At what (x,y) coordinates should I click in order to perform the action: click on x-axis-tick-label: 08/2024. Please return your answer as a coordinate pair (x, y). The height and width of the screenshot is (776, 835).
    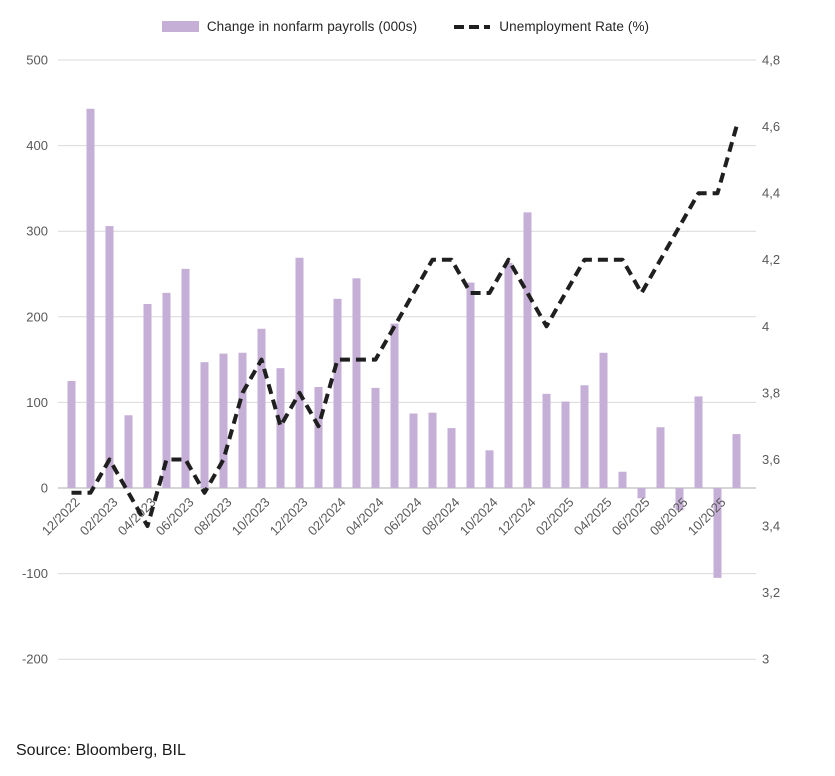
    Looking at the image, I should click on (441, 517).